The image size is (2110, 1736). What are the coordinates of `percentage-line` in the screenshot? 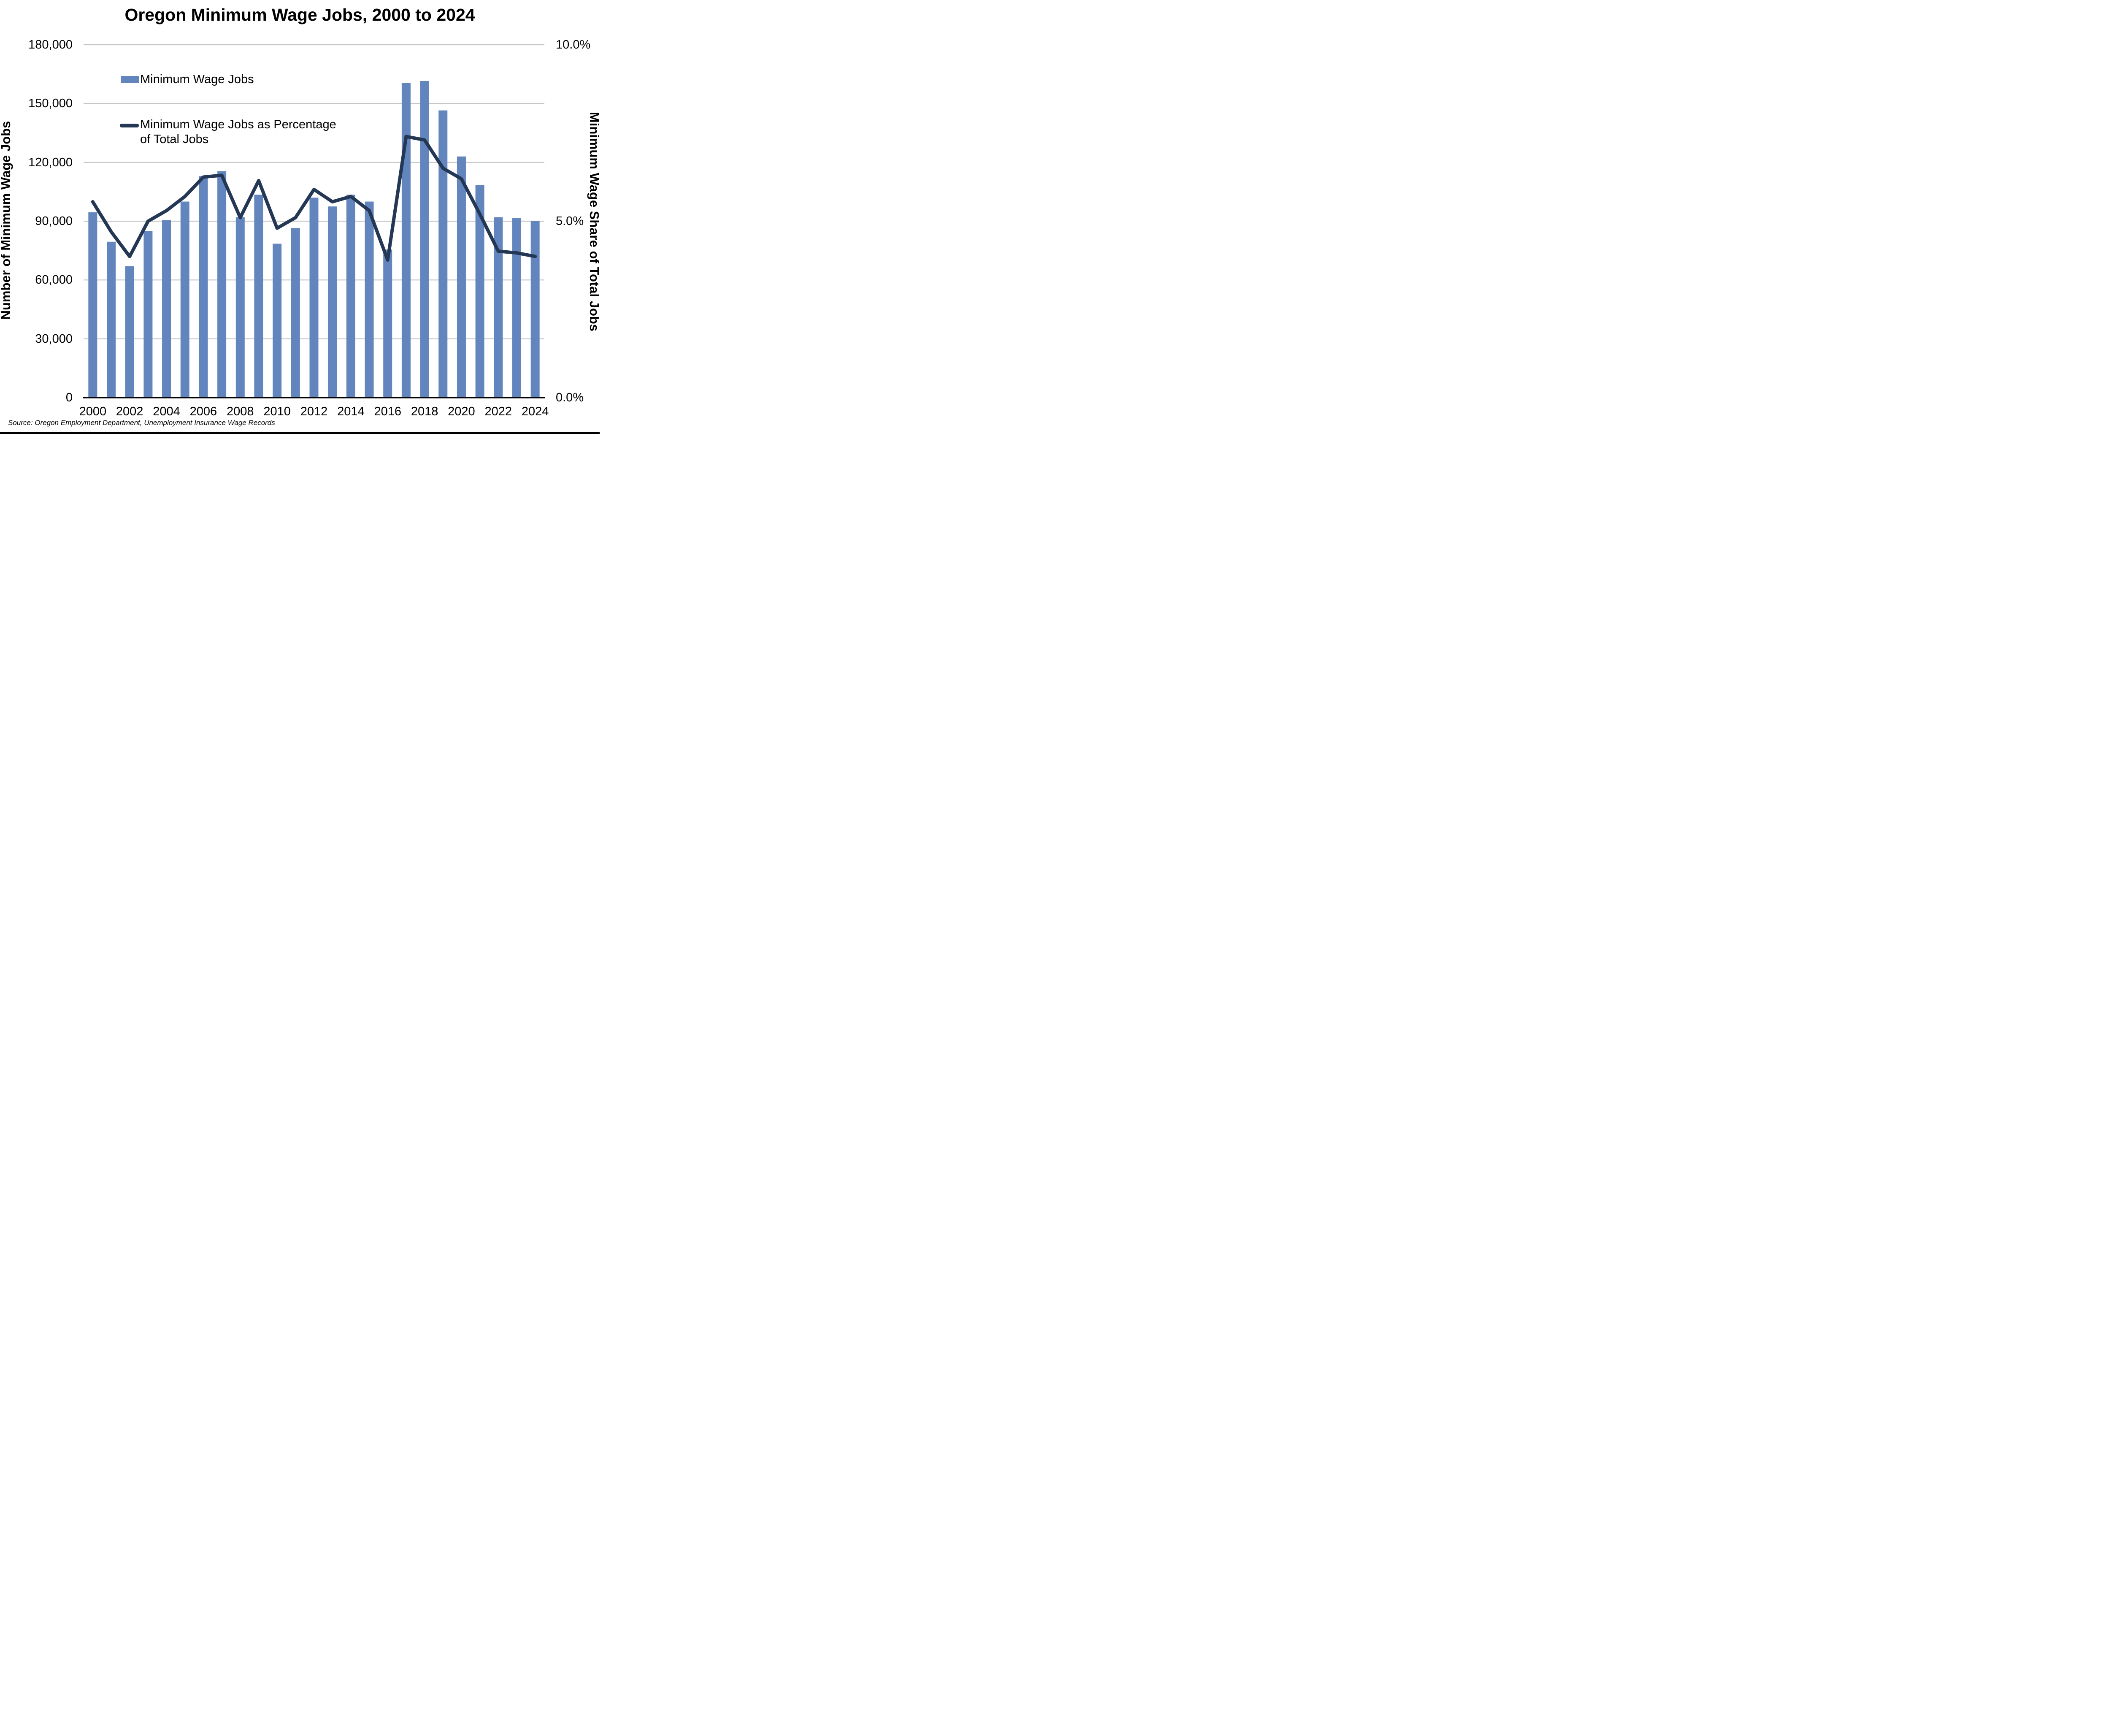 It's located at (314, 199).